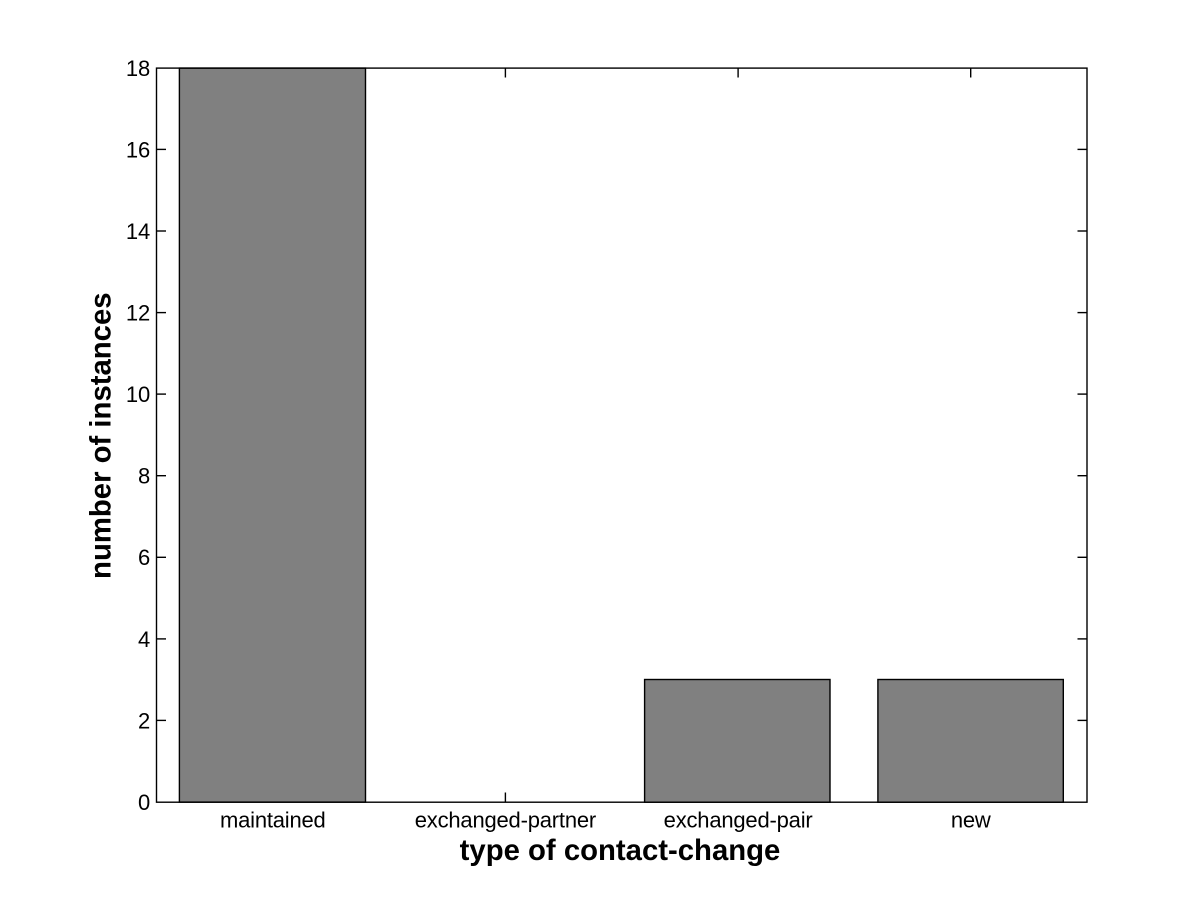 The image size is (1201, 901). What do you see at coordinates (138, 313) in the screenshot?
I see `svg-text: 12` at bounding box center [138, 313].